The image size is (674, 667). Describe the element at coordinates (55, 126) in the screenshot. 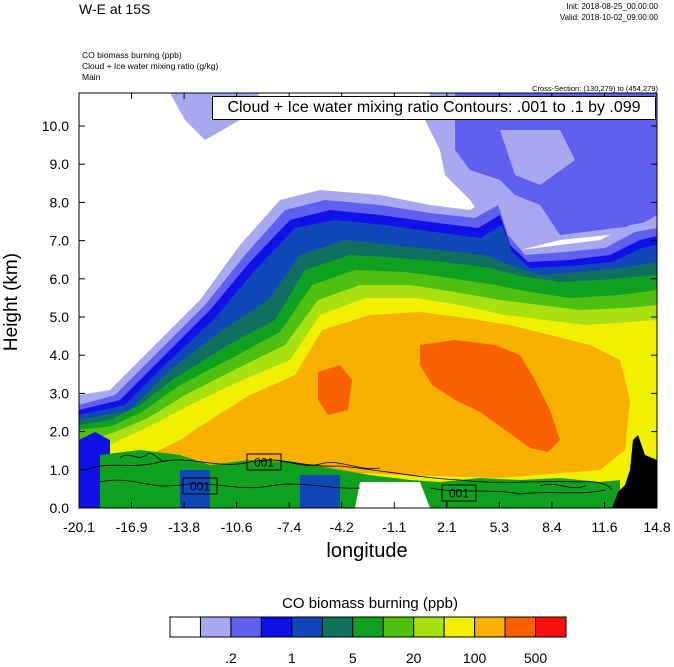

I see `y-tick-label: 10.0` at that location.